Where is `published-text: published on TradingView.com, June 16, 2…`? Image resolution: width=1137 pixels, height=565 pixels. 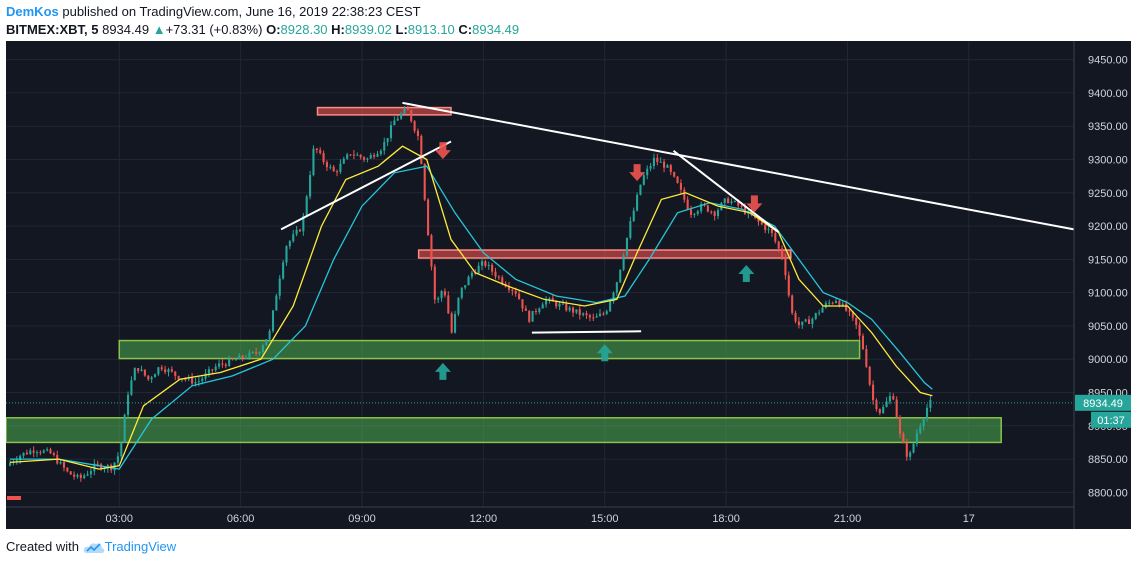
published-text: published on TradingView.com, June 16, 2… is located at coordinates (239, 11).